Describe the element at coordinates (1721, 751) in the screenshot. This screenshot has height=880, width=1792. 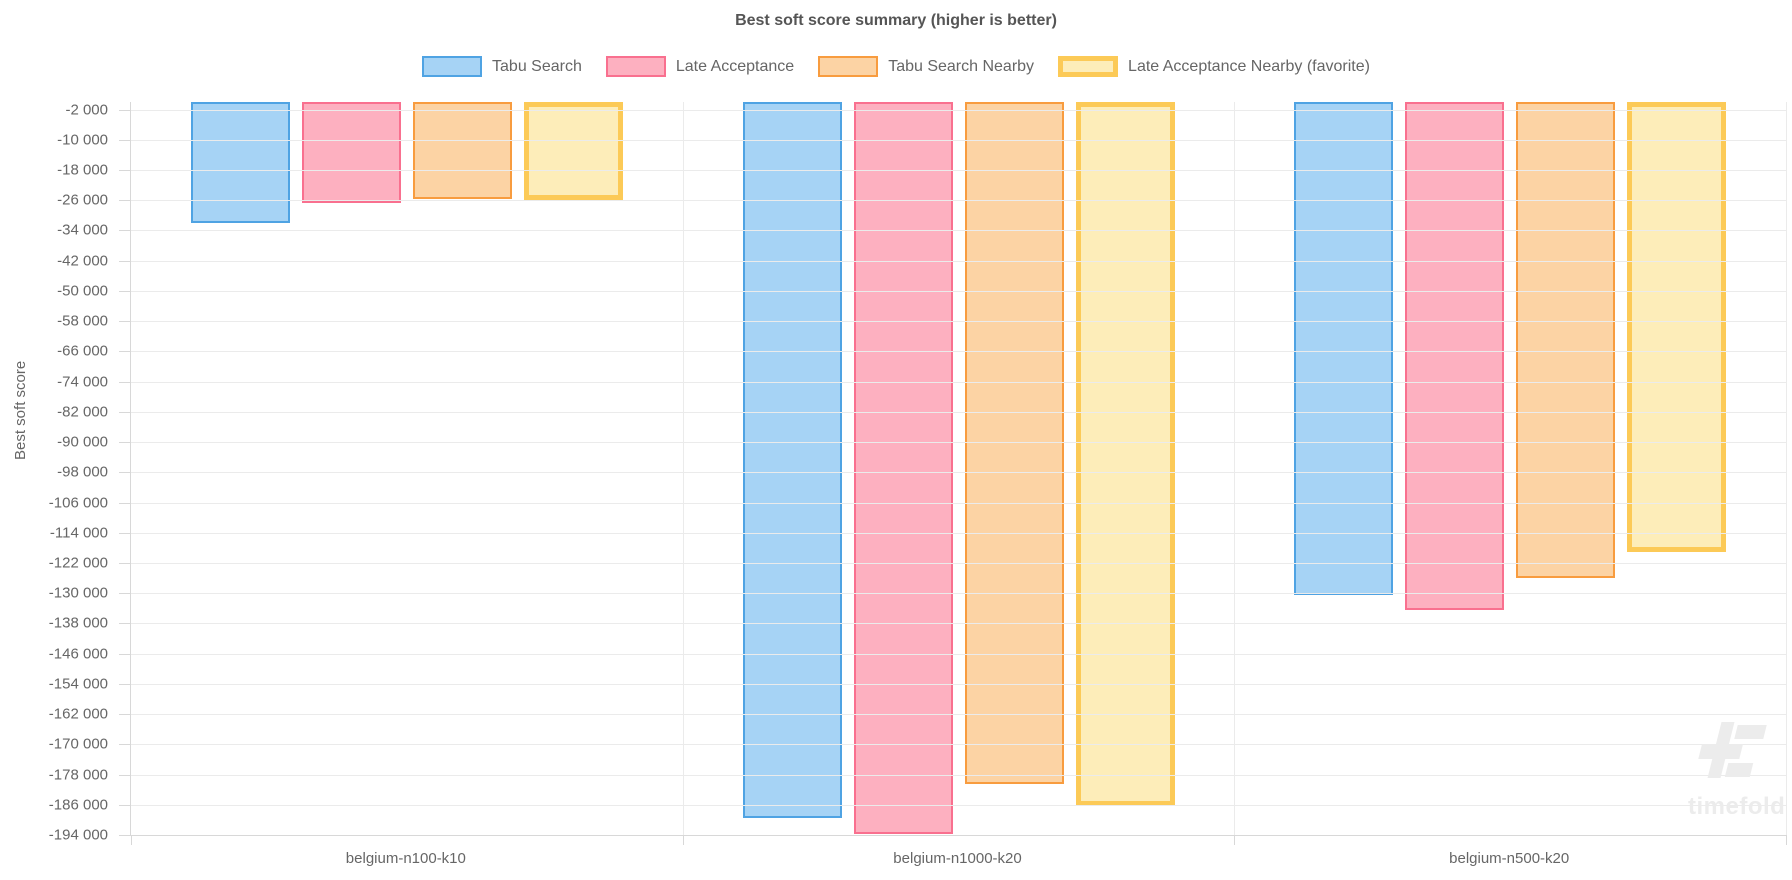
I see `logo-cross-bar` at that location.